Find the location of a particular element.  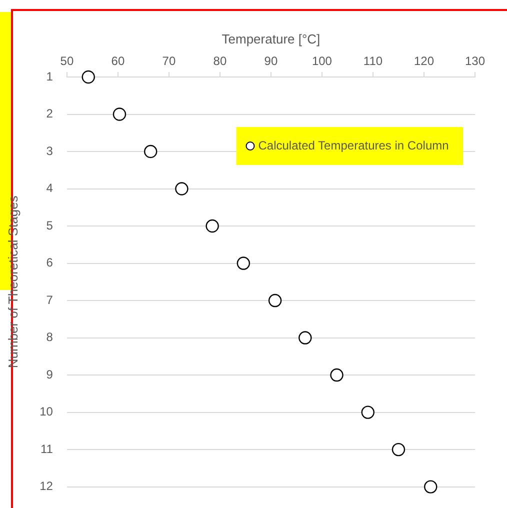

x-tick-label: 120 is located at coordinates (424, 61).